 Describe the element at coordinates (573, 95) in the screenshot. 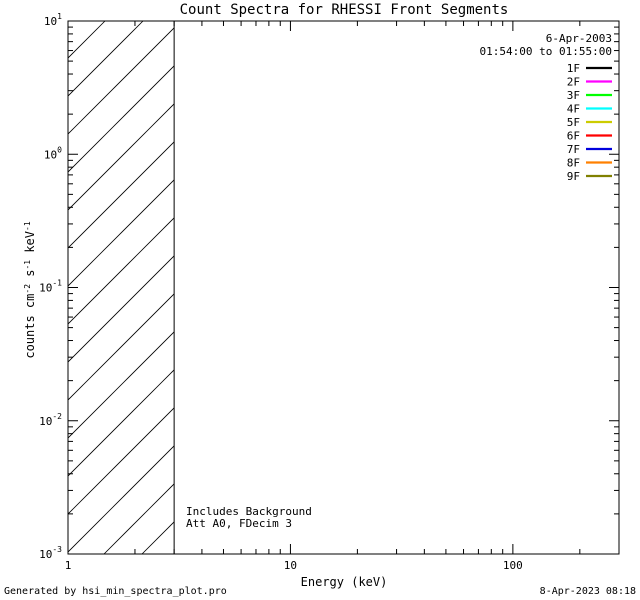

I see `legend-label-3F: 3F` at that location.